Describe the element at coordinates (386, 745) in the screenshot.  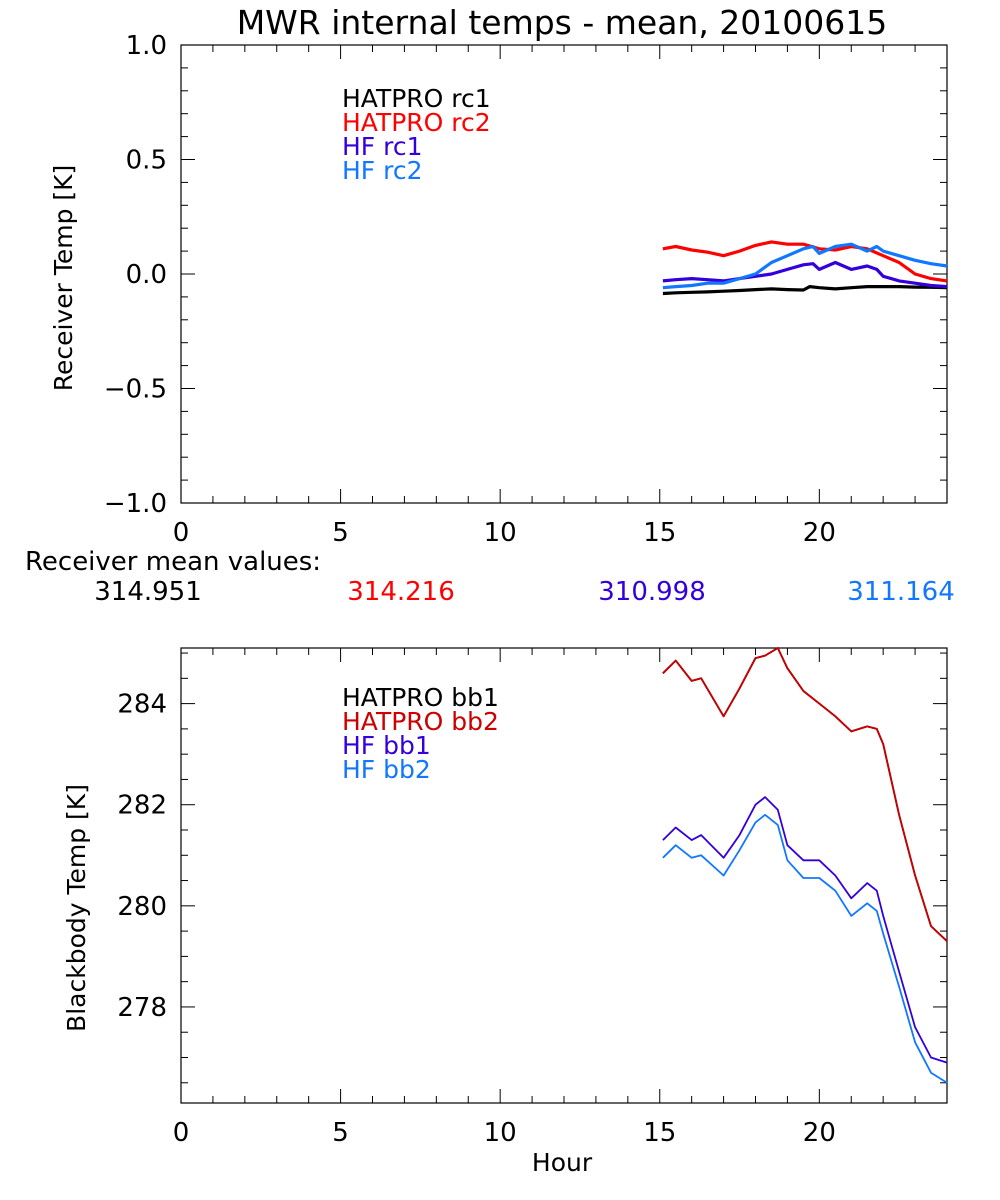
I see `legend-entry-hf-bb1: HF bb1` at that location.